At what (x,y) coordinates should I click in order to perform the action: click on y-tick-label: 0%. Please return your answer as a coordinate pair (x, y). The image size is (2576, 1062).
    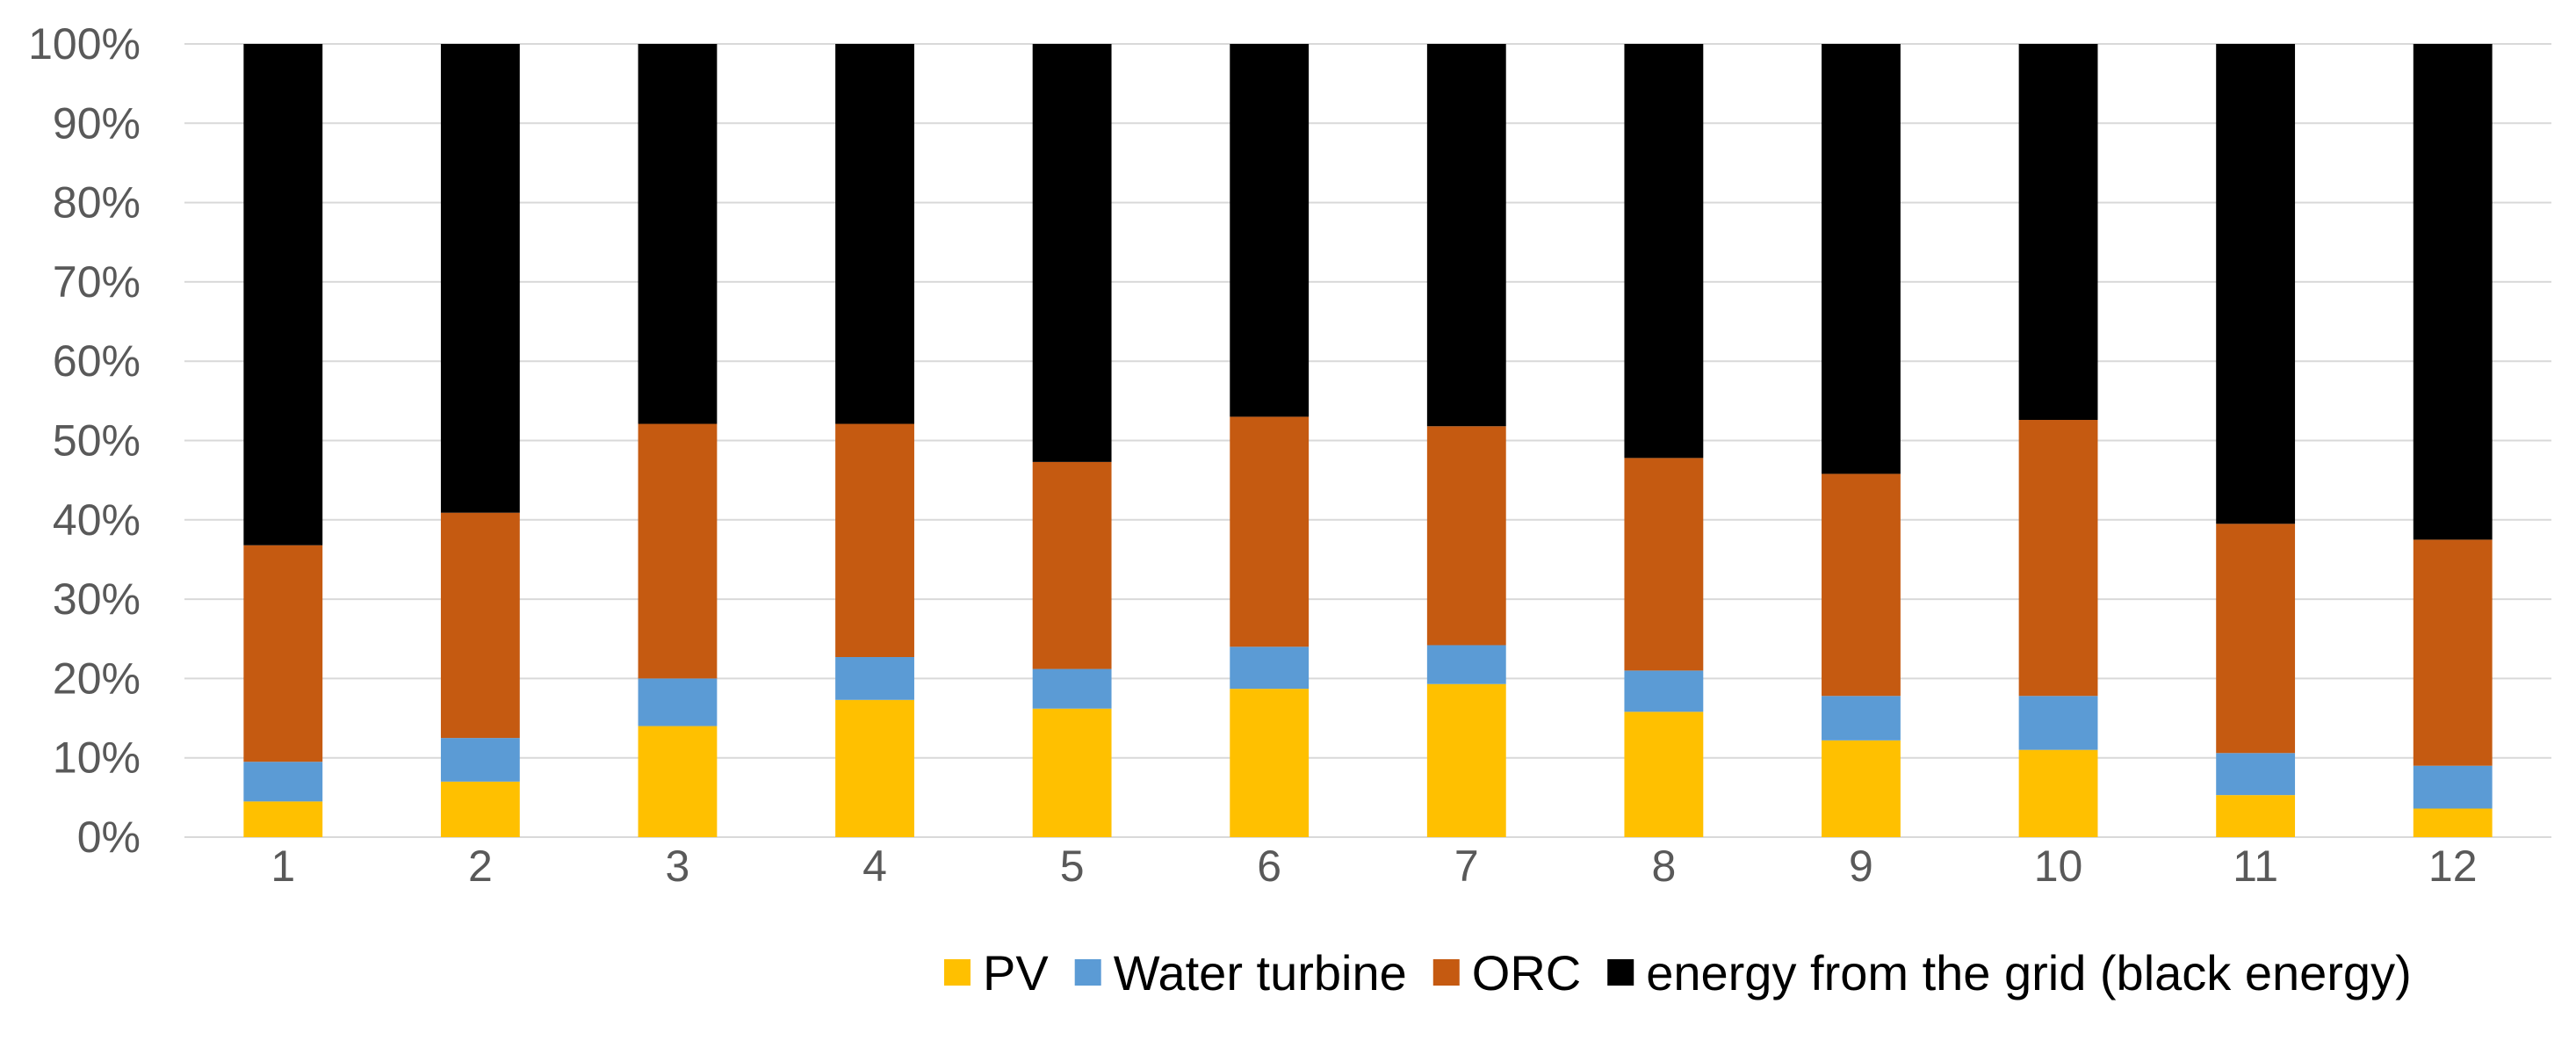
    Looking at the image, I should click on (109, 837).